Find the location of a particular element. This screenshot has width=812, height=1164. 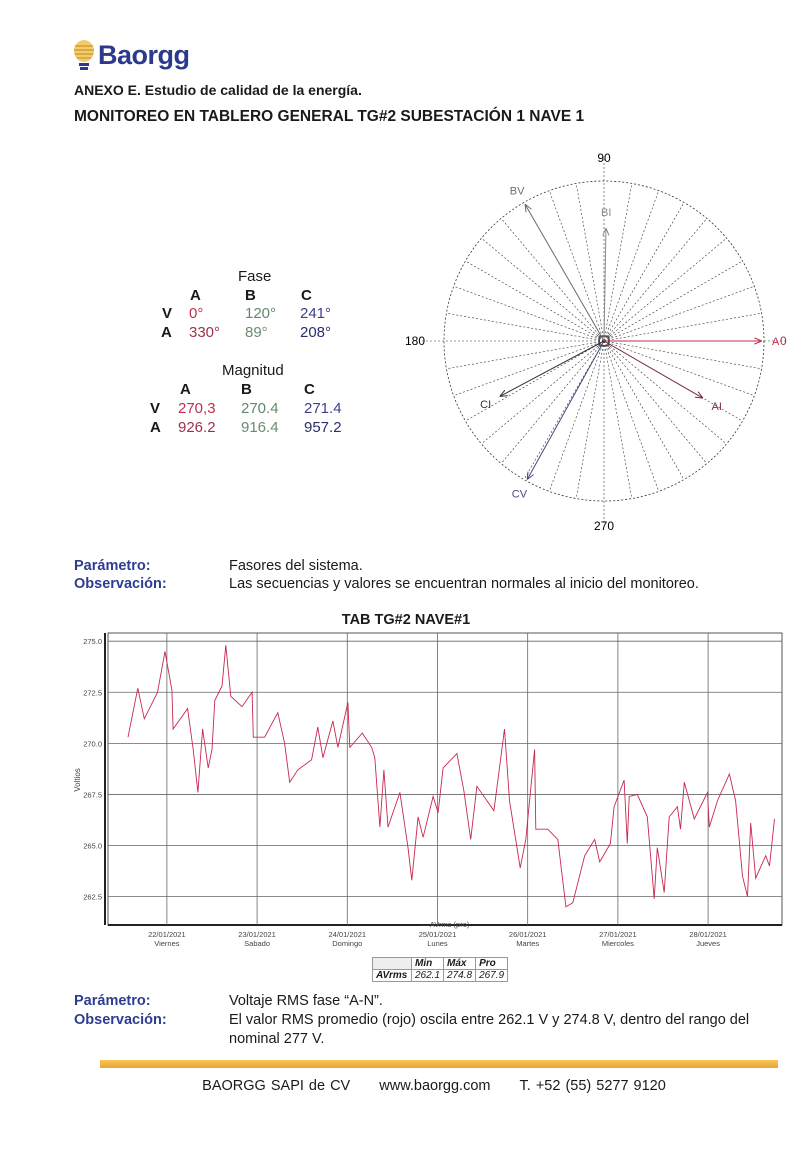

fase-ib: 89° is located at coordinates (256, 332).